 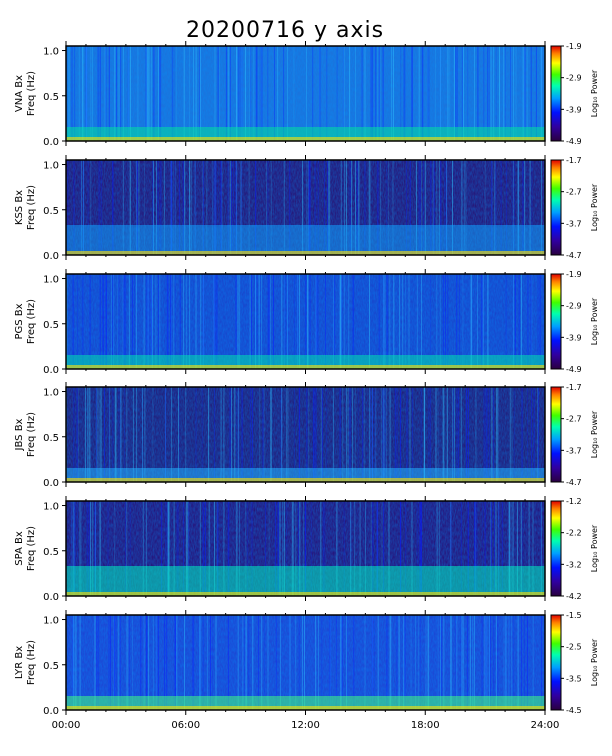 What do you see at coordinates (51, 211) in the screenshot?
I see `y-tick-label: 0.5` at bounding box center [51, 211].